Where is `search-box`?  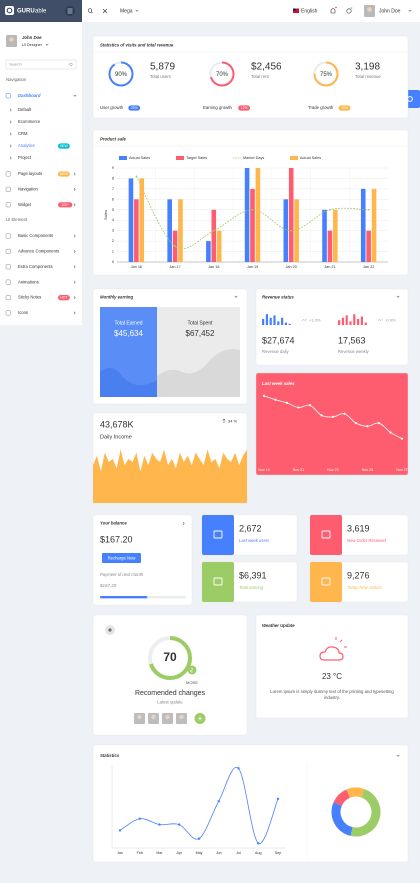 search-box is located at coordinates (41, 64).